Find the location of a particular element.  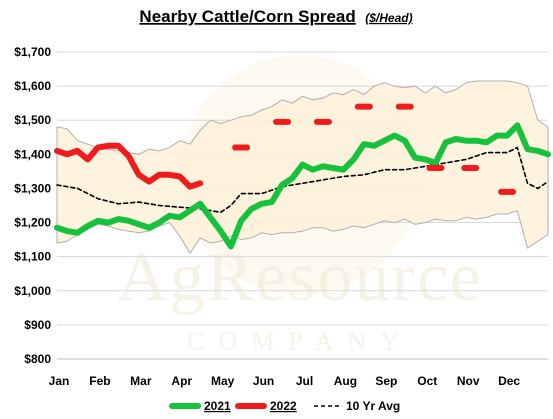

legend-label: 2021 is located at coordinates (217, 406).